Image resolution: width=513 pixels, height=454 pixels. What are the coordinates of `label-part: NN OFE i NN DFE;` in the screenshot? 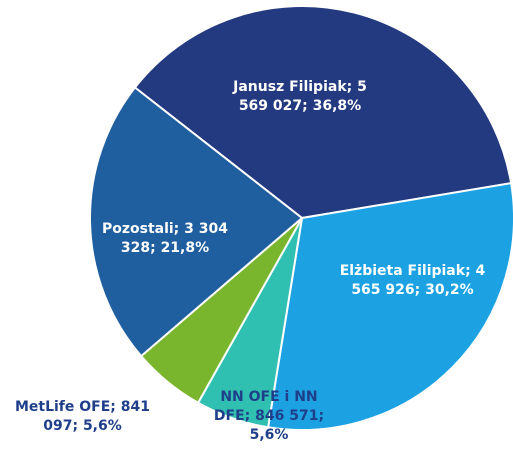 It's located at (265, 406).